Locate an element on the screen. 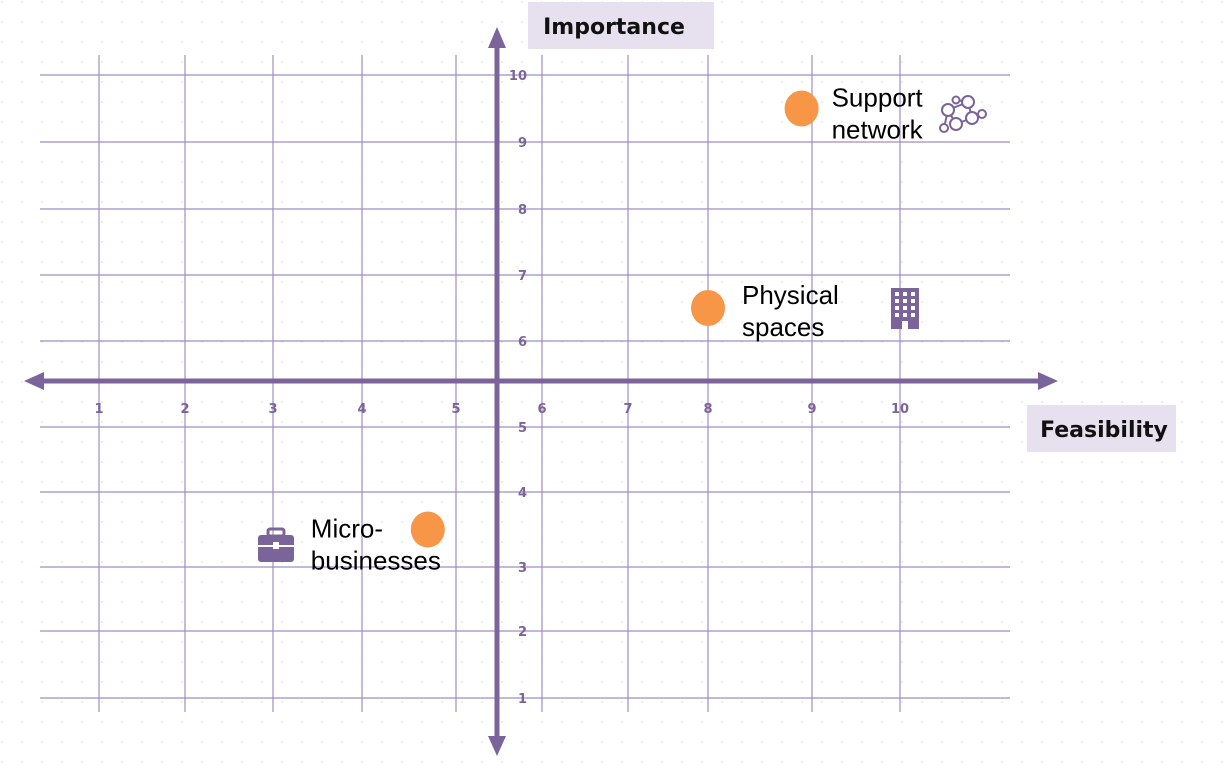 The image size is (1232, 768). x-tick-label-6: 6 is located at coordinates (541, 409).